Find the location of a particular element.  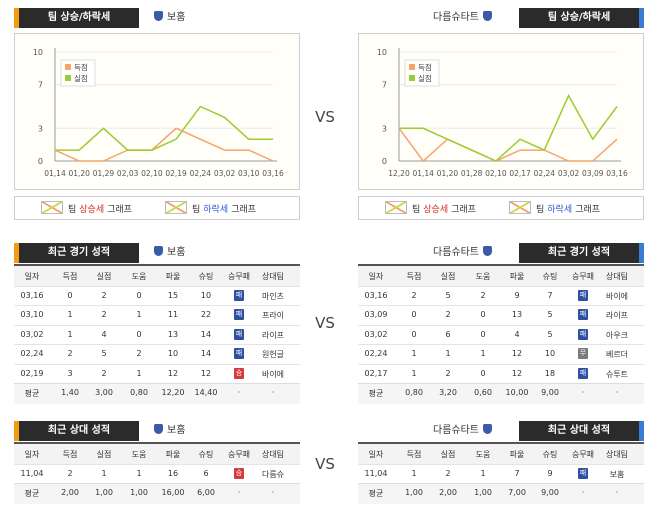

table-cell: 프라이 is located at coordinates (273, 315).